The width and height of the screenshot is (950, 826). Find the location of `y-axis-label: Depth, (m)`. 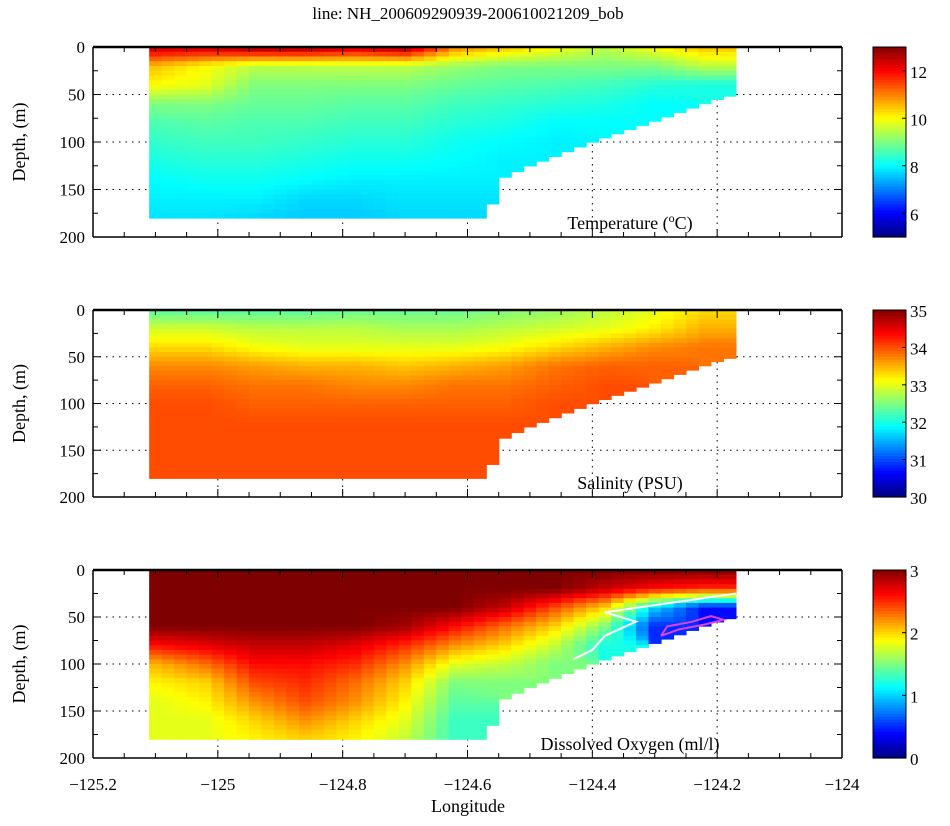

y-axis-label: Depth, (m) is located at coordinates (19, 403).